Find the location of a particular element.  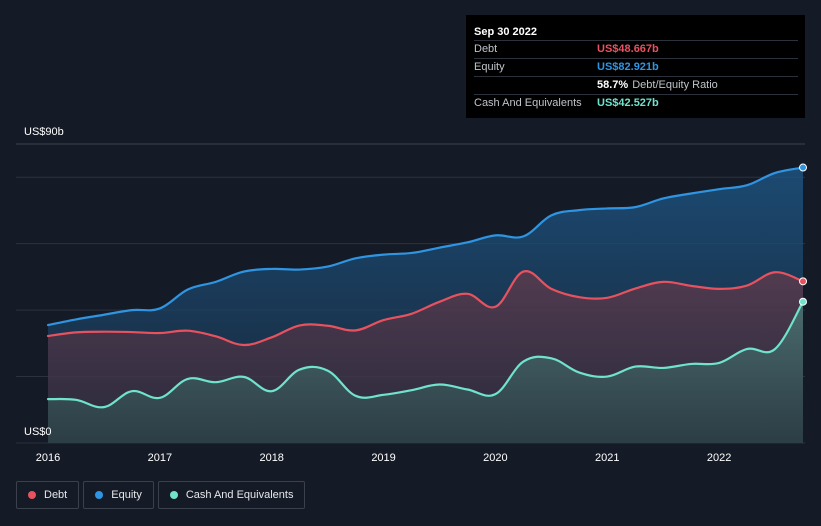

tooltip-equity-value: US$82.921b is located at coordinates (628, 67).